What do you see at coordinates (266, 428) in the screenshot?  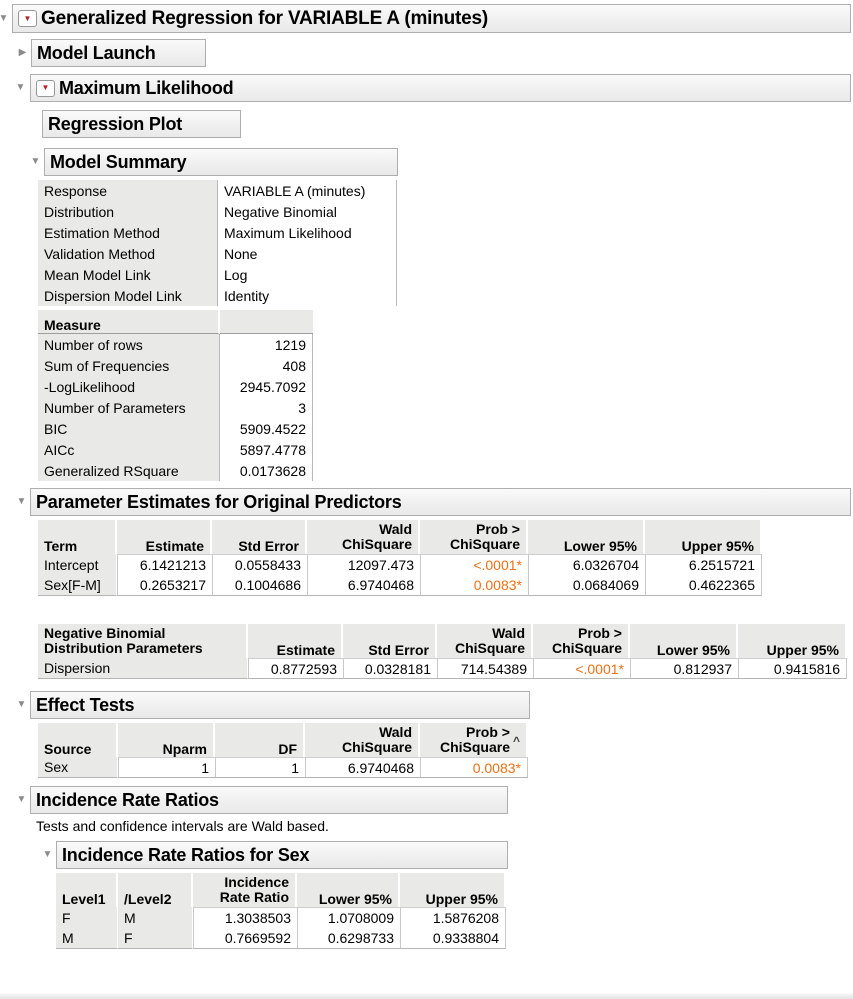 I see `table-cell: 5909.4522` at bounding box center [266, 428].